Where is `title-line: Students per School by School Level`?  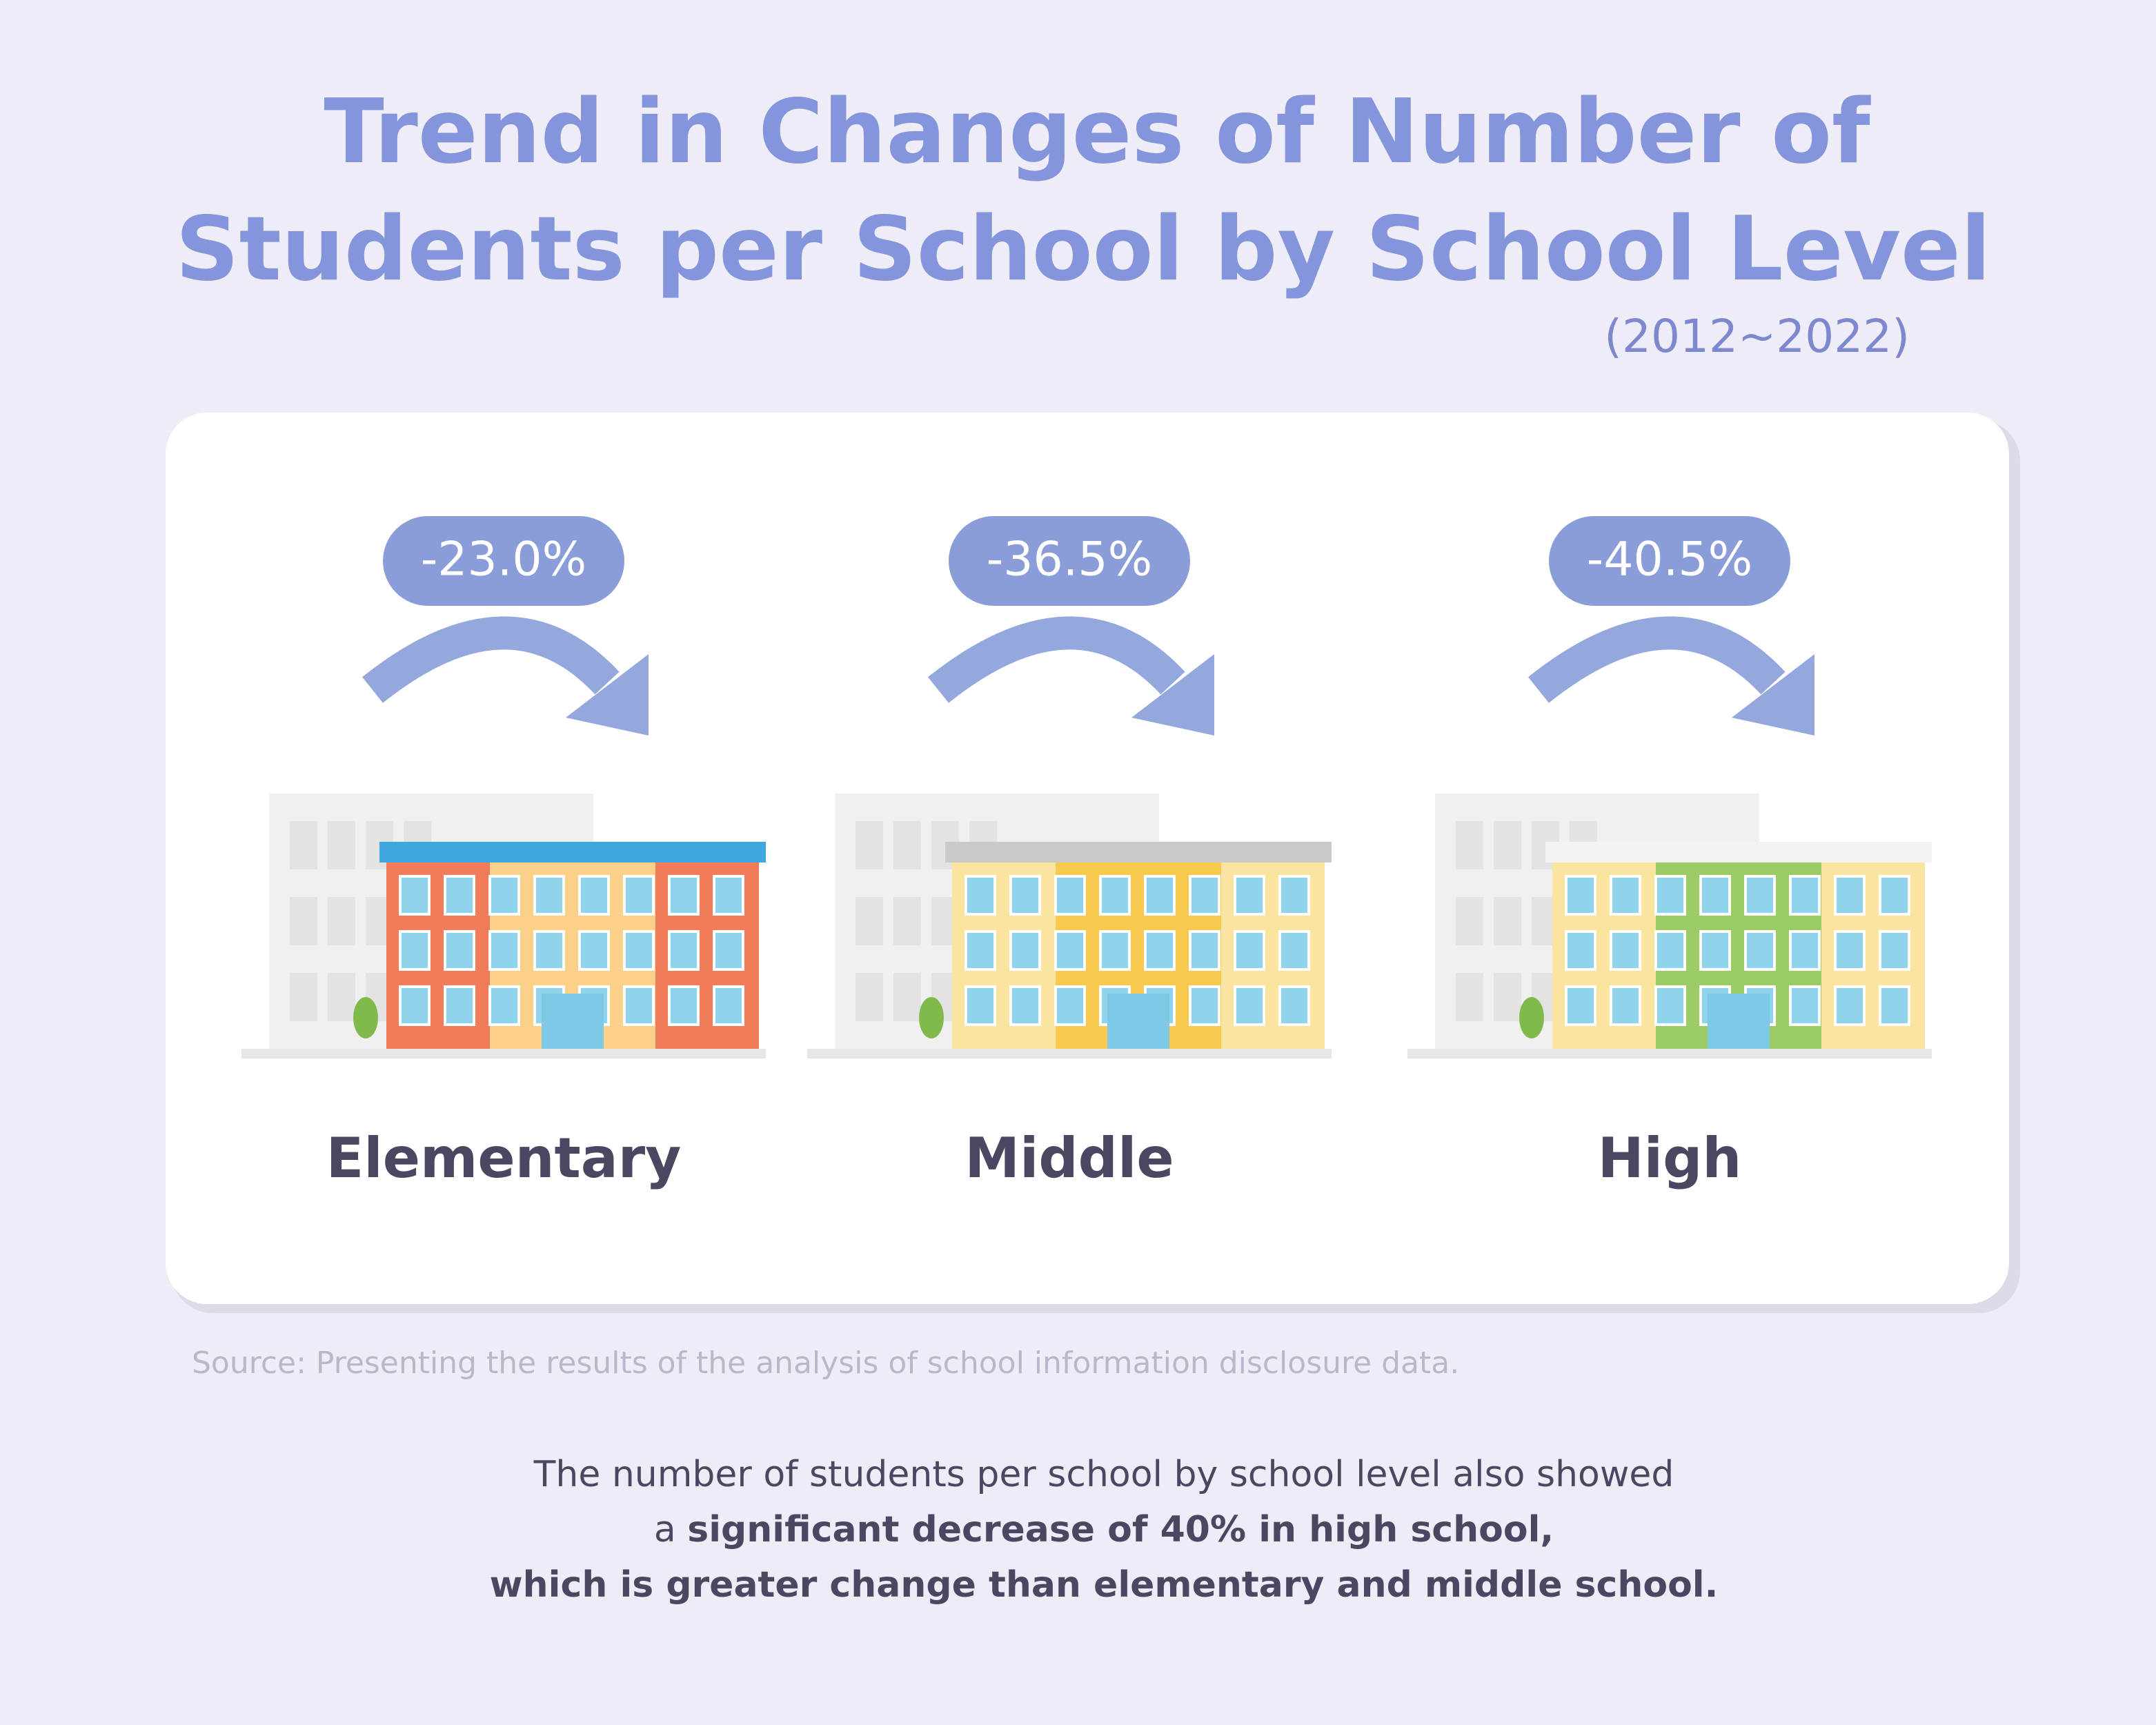 title-line: Students per School by School Level is located at coordinates (1082, 249).